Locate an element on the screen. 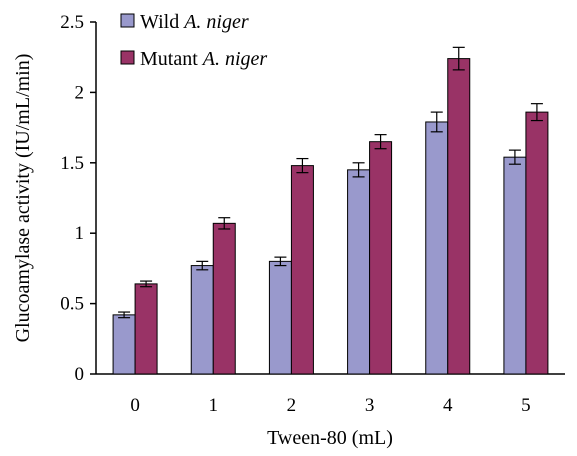 This screenshot has width=577, height=456. x-tick-label: 1 is located at coordinates (214, 405).